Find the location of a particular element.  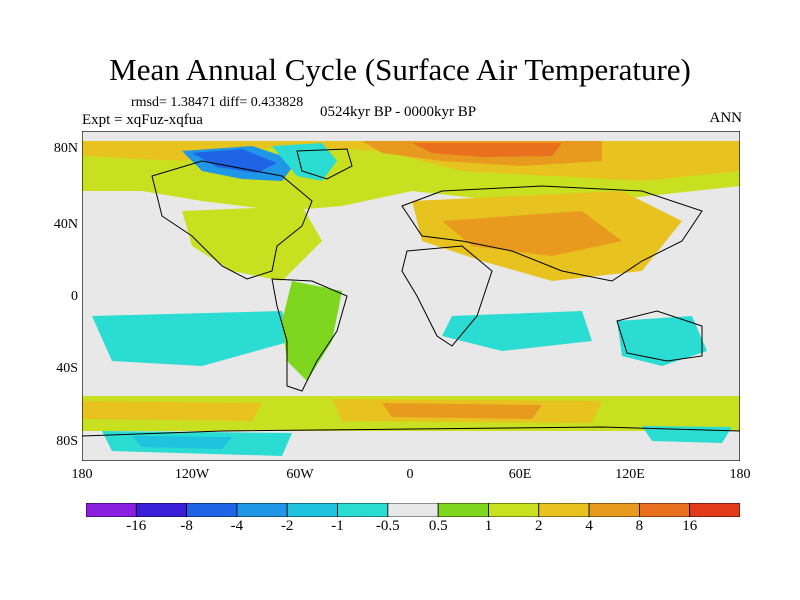

colorbar-label: 1 is located at coordinates (488, 526).